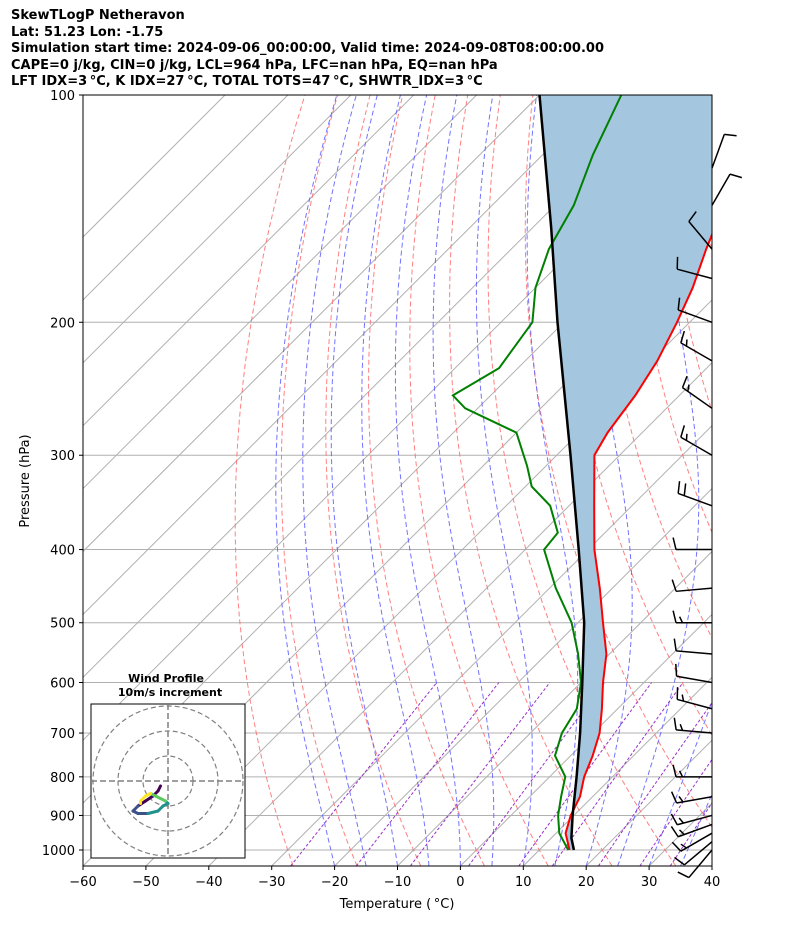  What do you see at coordinates (208, 882) in the screenshot?
I see `x-tick-label: −40` at bounding box center [208, 882].